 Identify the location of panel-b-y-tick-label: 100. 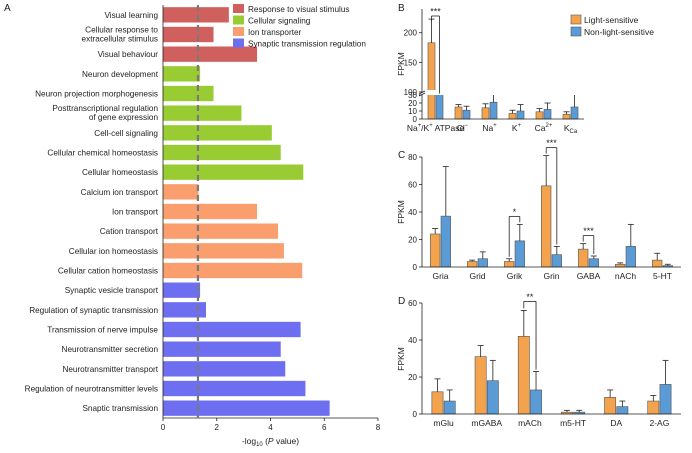
(411, 92).